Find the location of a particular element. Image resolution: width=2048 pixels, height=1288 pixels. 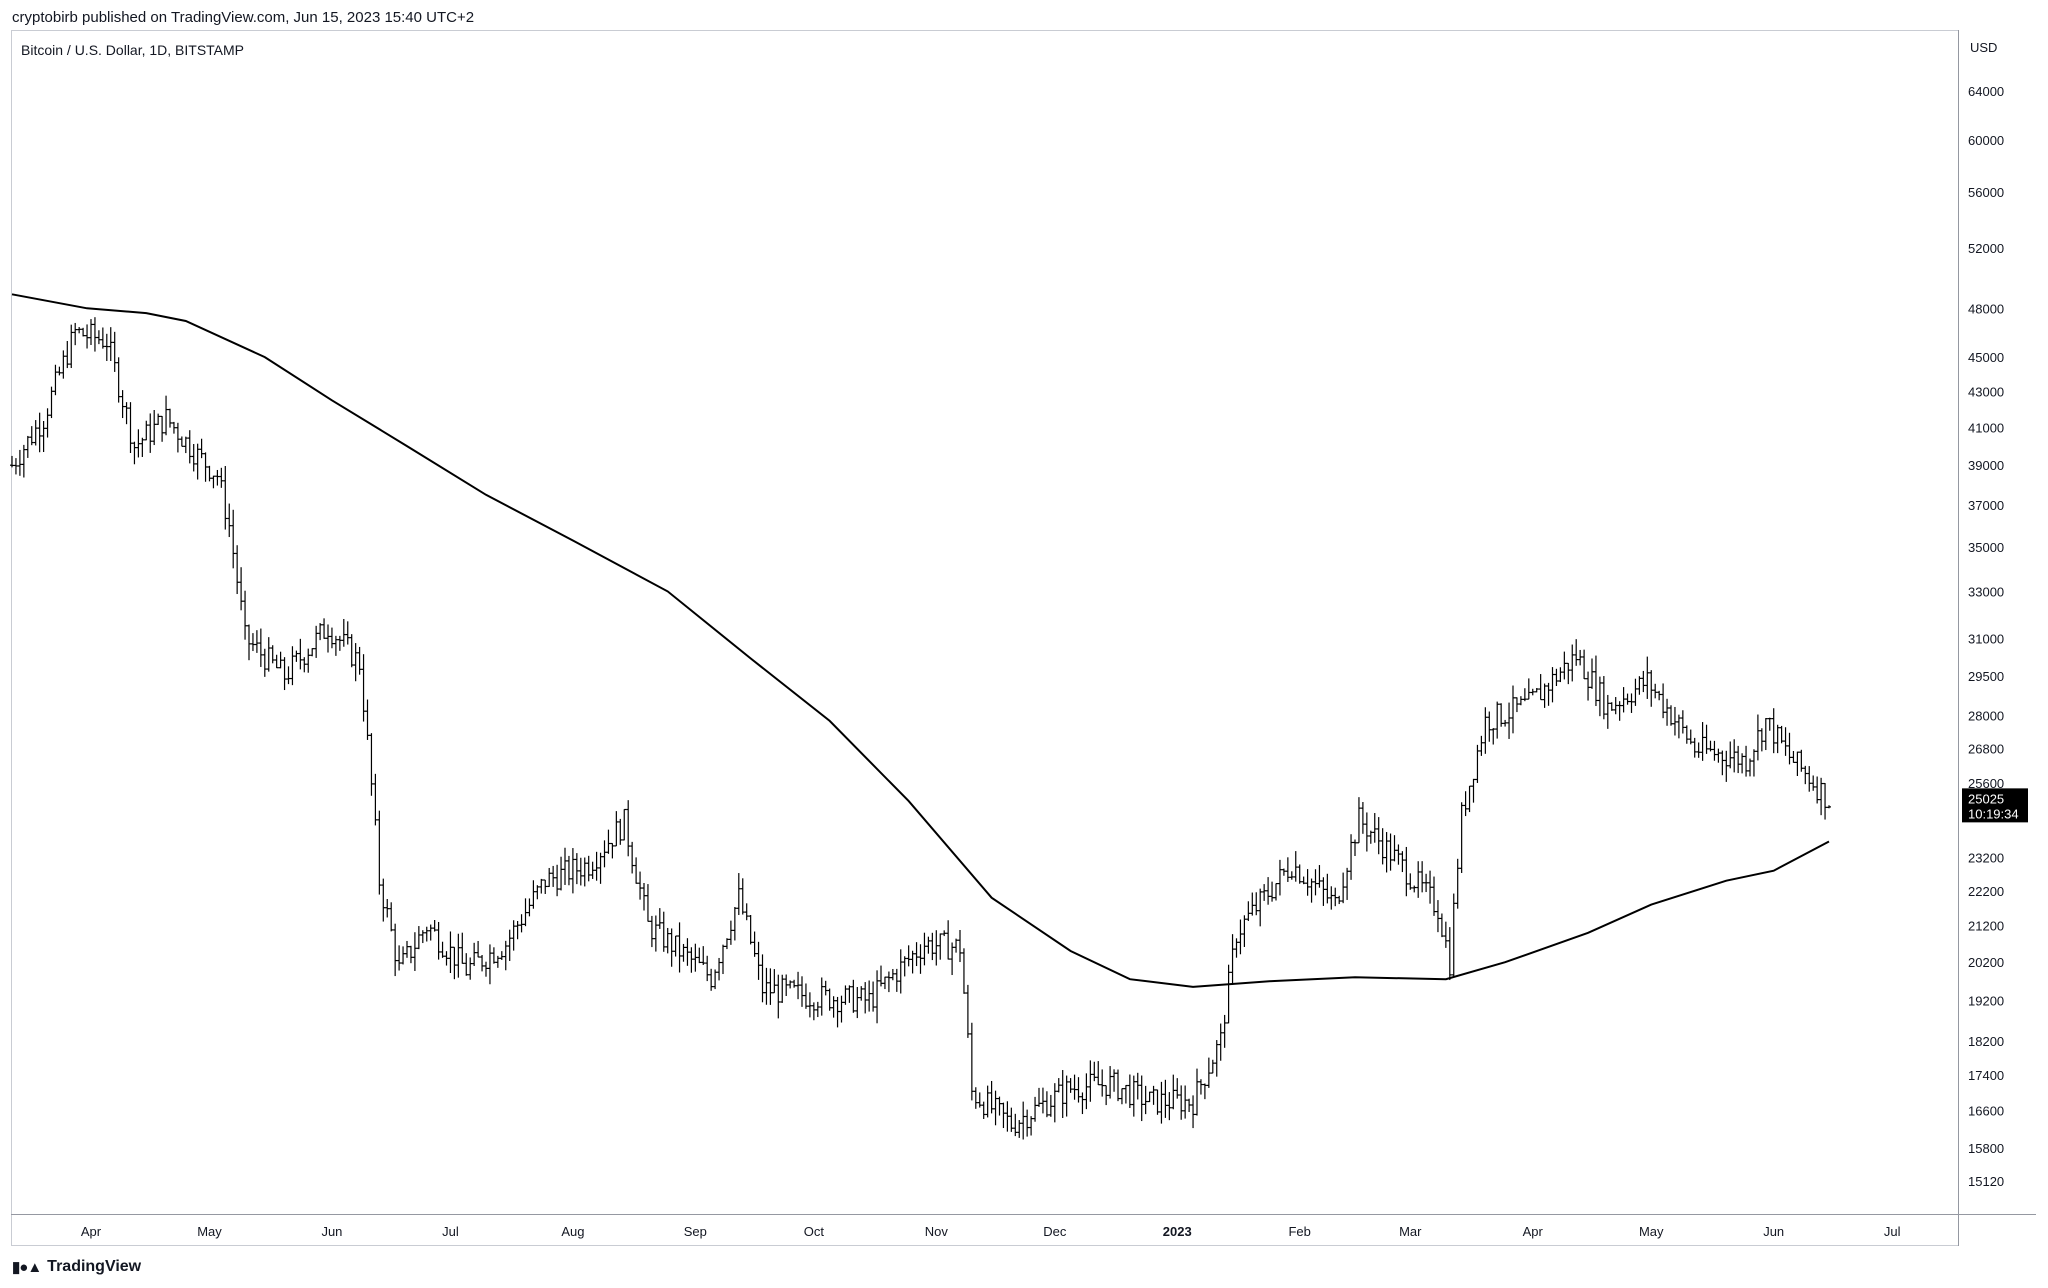

last-price-badge is located at coordinates (1995, 805).